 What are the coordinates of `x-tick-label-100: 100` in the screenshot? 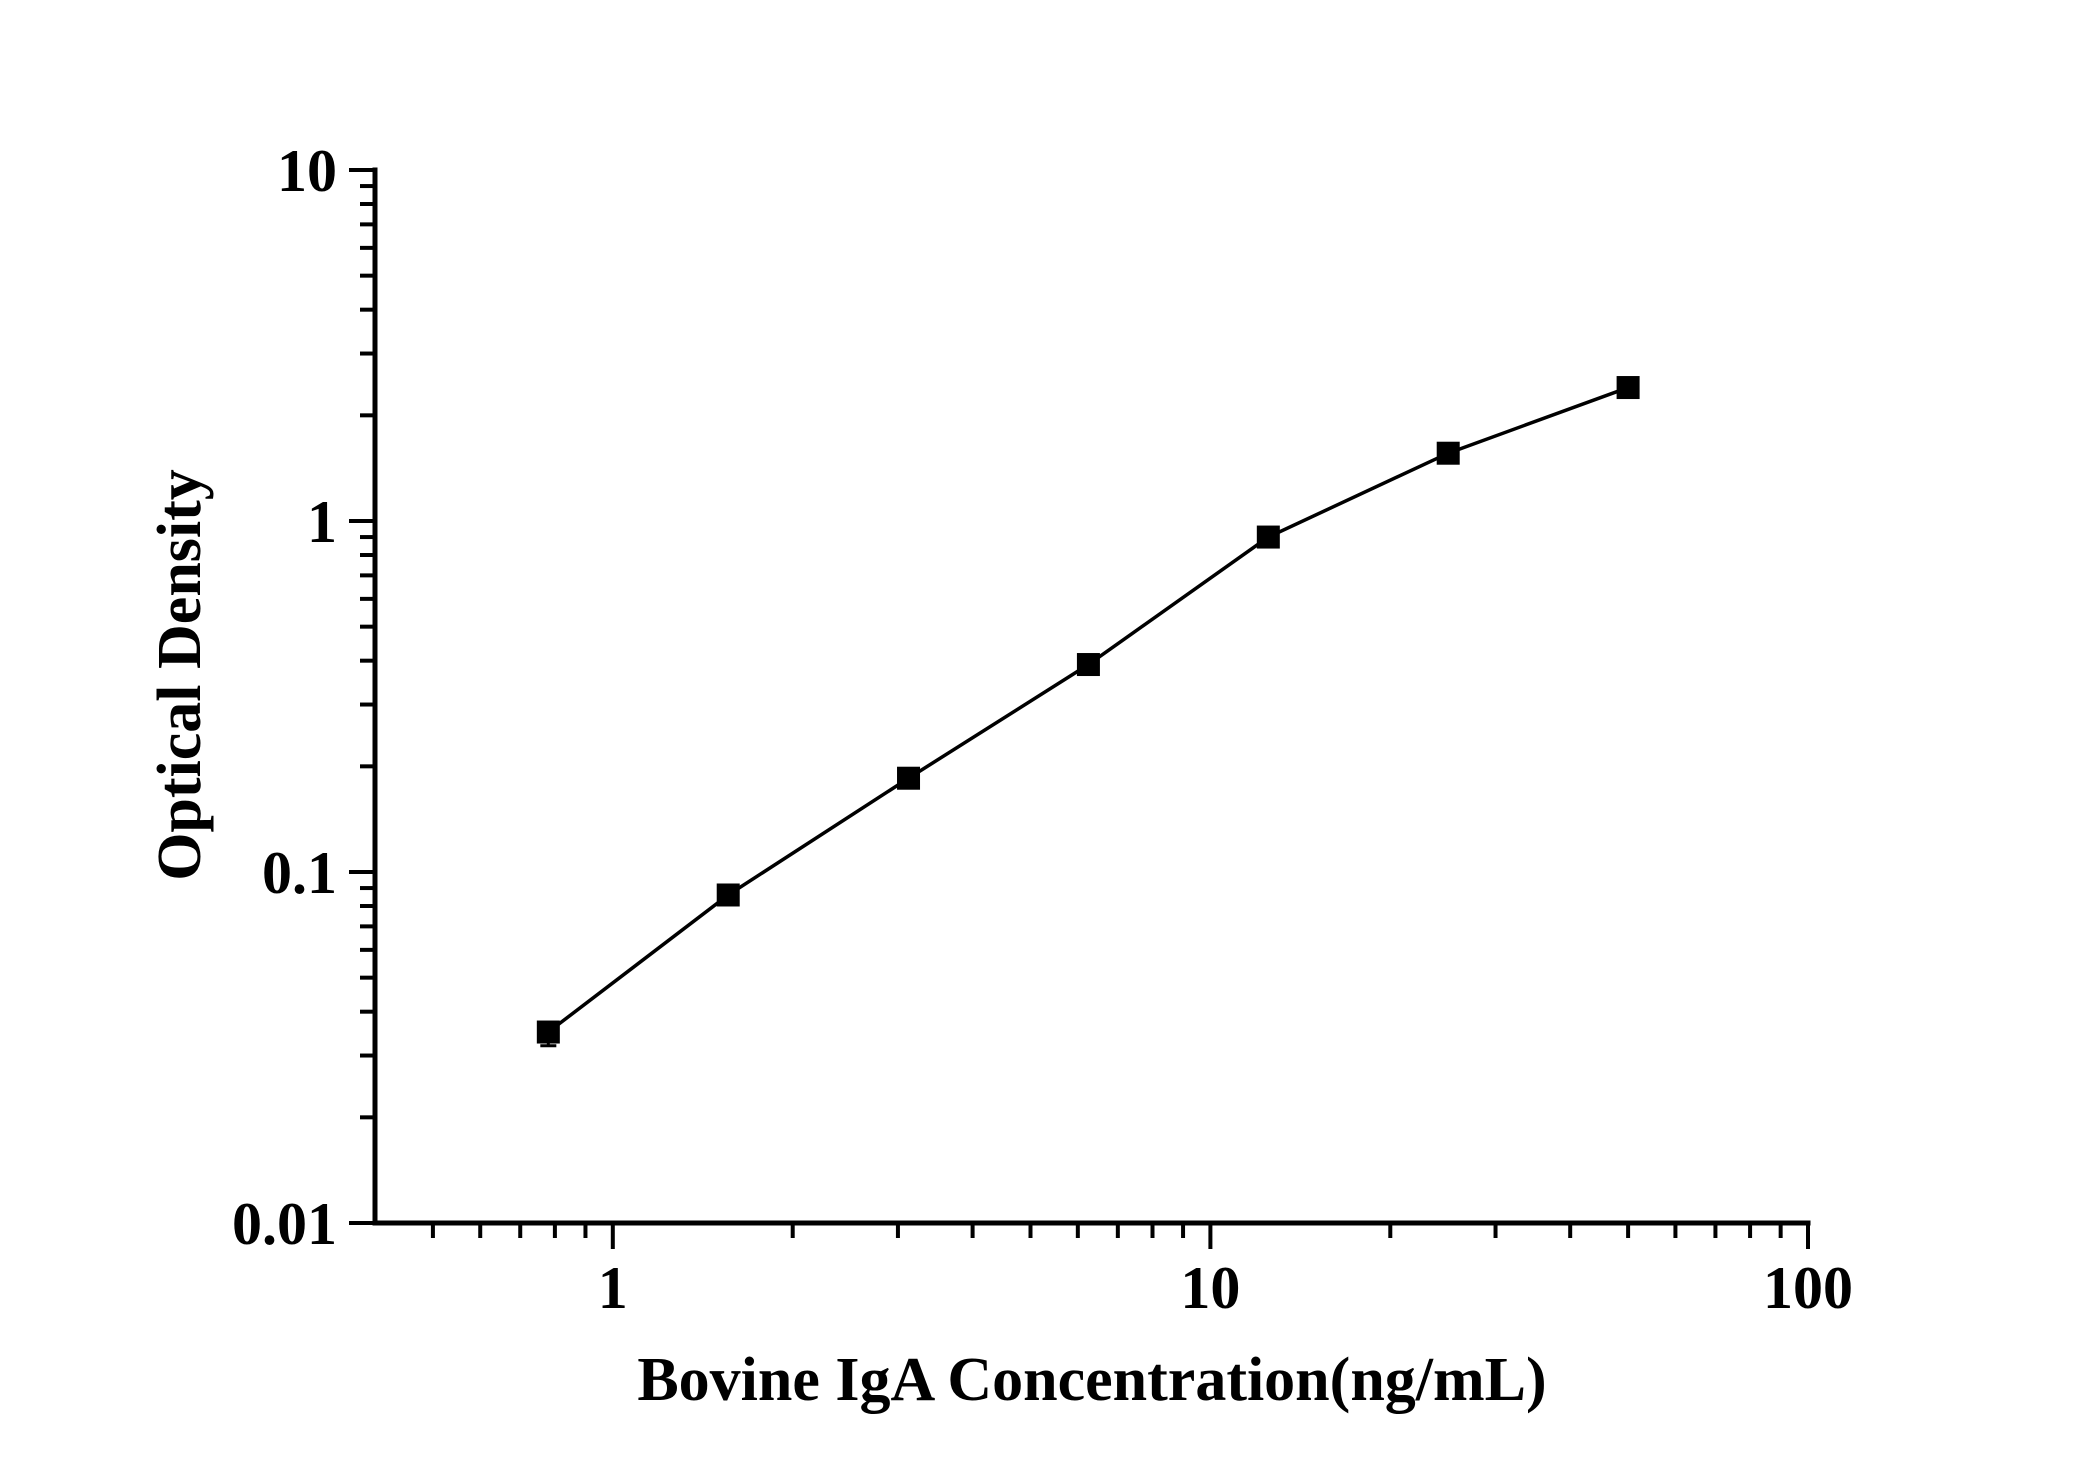 It's located at (1808, 1288).